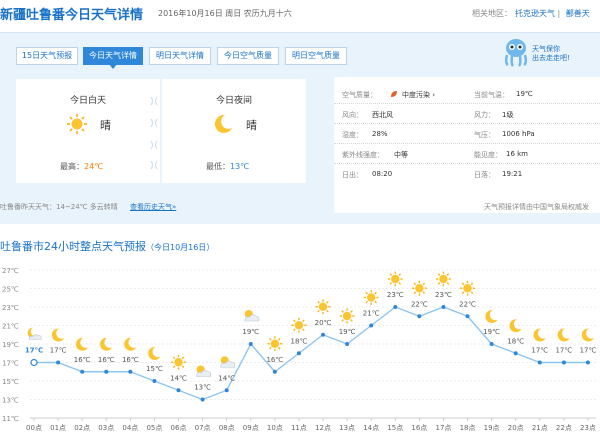 Image resolution: width=600 pixels, height=442 pixels. I want to click on x-tick-label: 19点, so click(492, 428).